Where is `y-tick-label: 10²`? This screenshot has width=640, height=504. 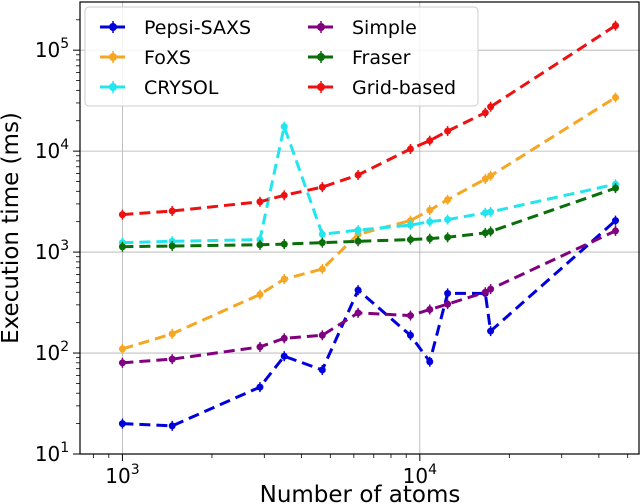 y-tick-label: 10² is located at coordinates (52, 352).